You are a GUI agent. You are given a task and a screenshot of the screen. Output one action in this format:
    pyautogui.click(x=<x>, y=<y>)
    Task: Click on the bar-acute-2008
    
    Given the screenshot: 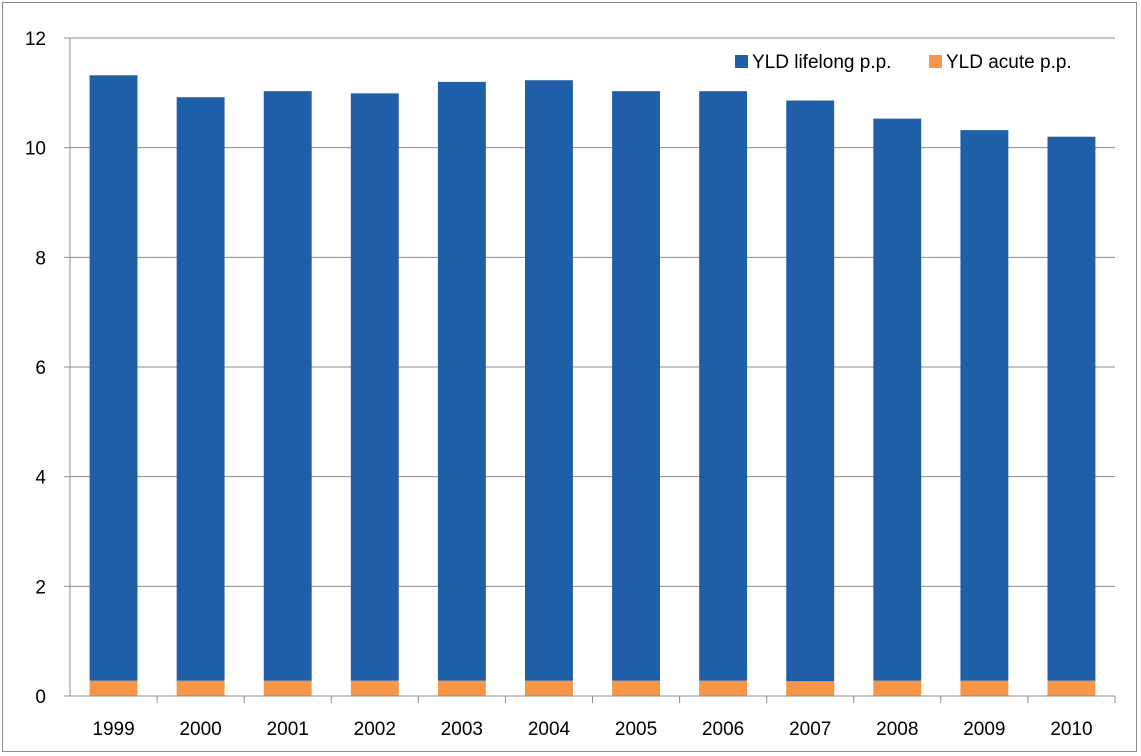 What is the action you would take?
    pyautogui.click(x=897, y=688)
    